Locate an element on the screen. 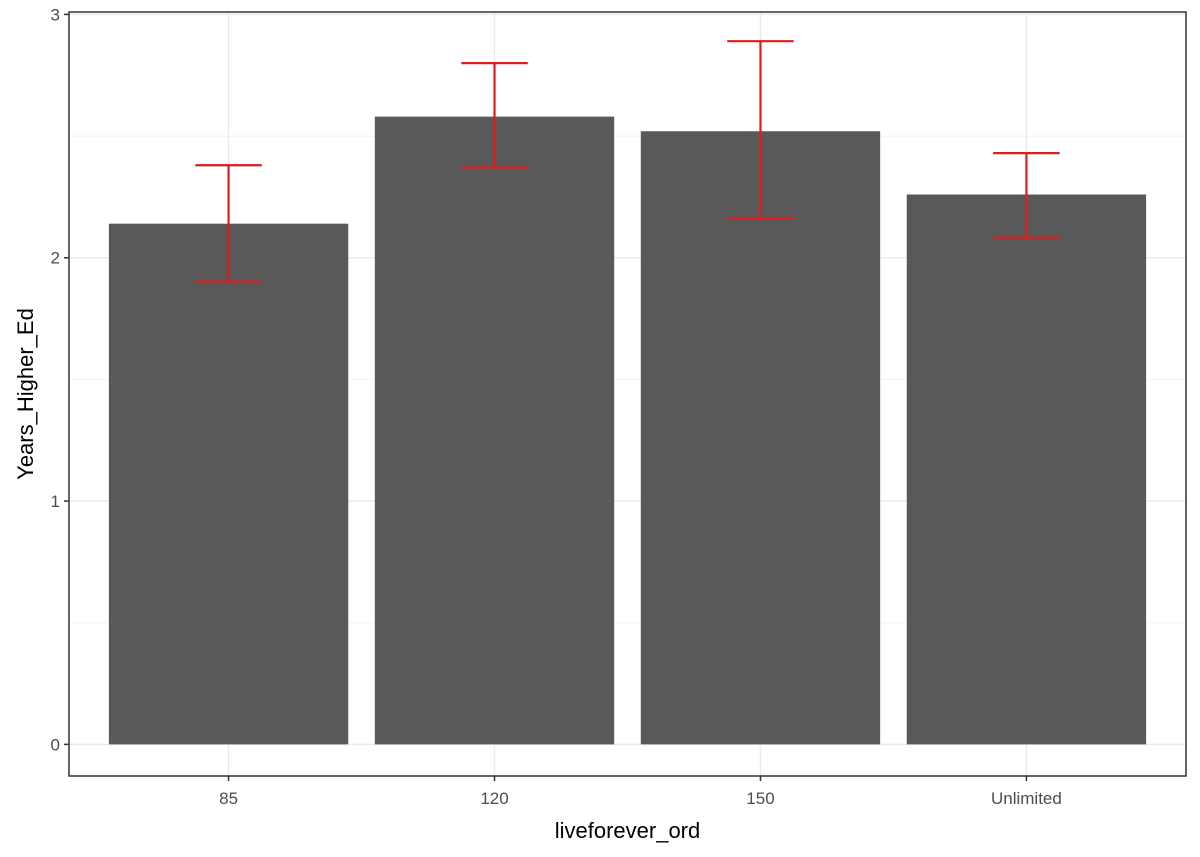 This screenshot has width=1200, height=857. x-tick-label: 85 is located at coordinates (228, 798).